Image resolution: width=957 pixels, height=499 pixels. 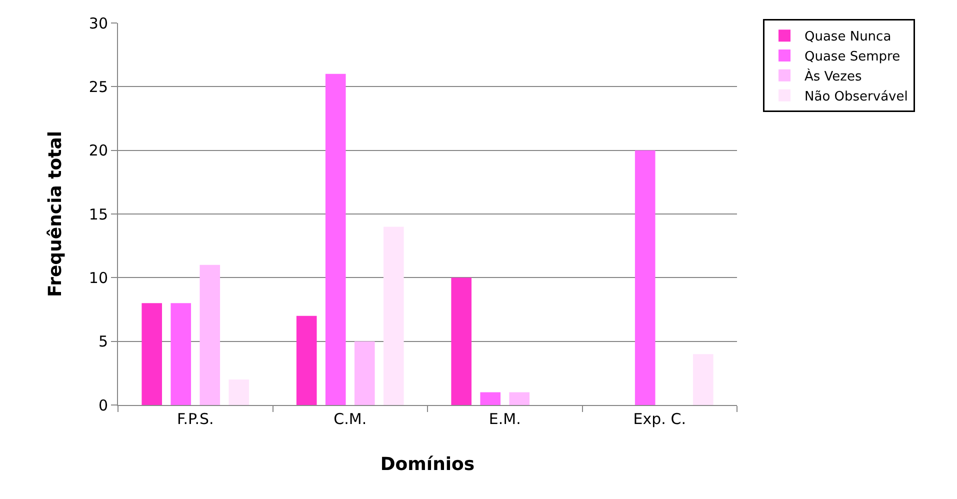 I want to click on y-tick-label: 10, so click(x=98, y=277).